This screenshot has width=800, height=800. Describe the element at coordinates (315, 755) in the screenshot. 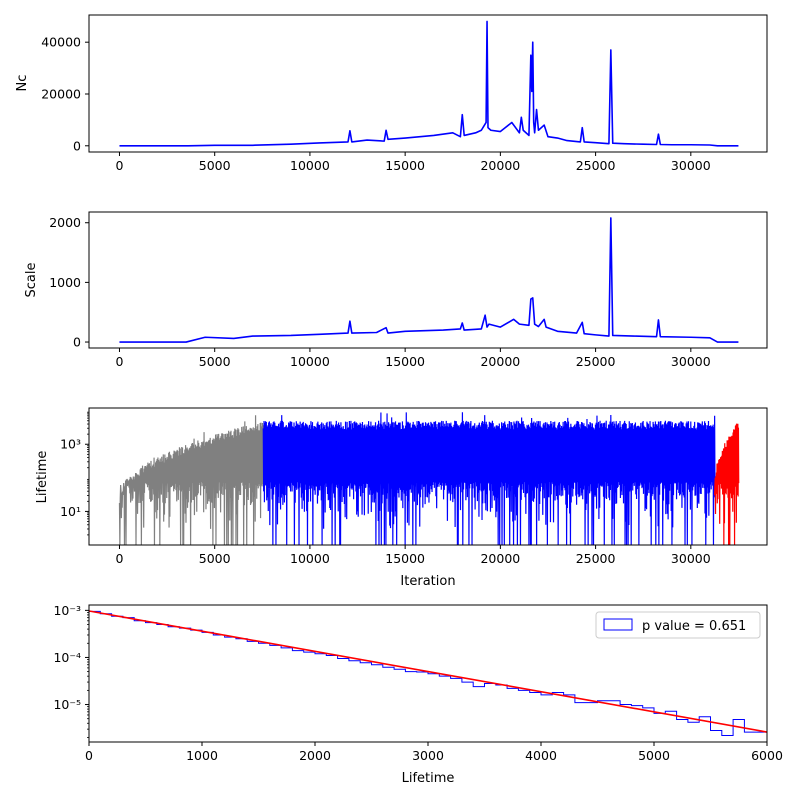

I see `x-tick-label: 2000` at that location.